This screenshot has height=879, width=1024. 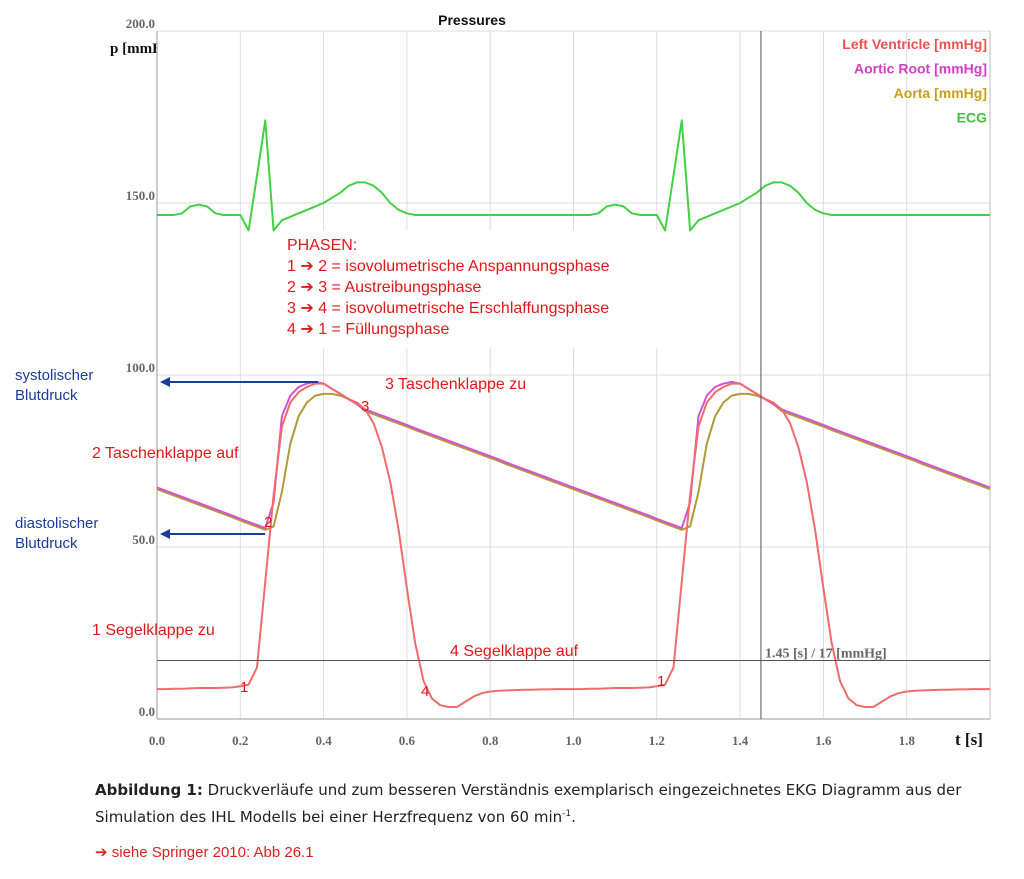 What do you see at coordinates (573, 740) in the screenshot?
I see `x-tick-label: 1.0` at bounding box center [573, 740].